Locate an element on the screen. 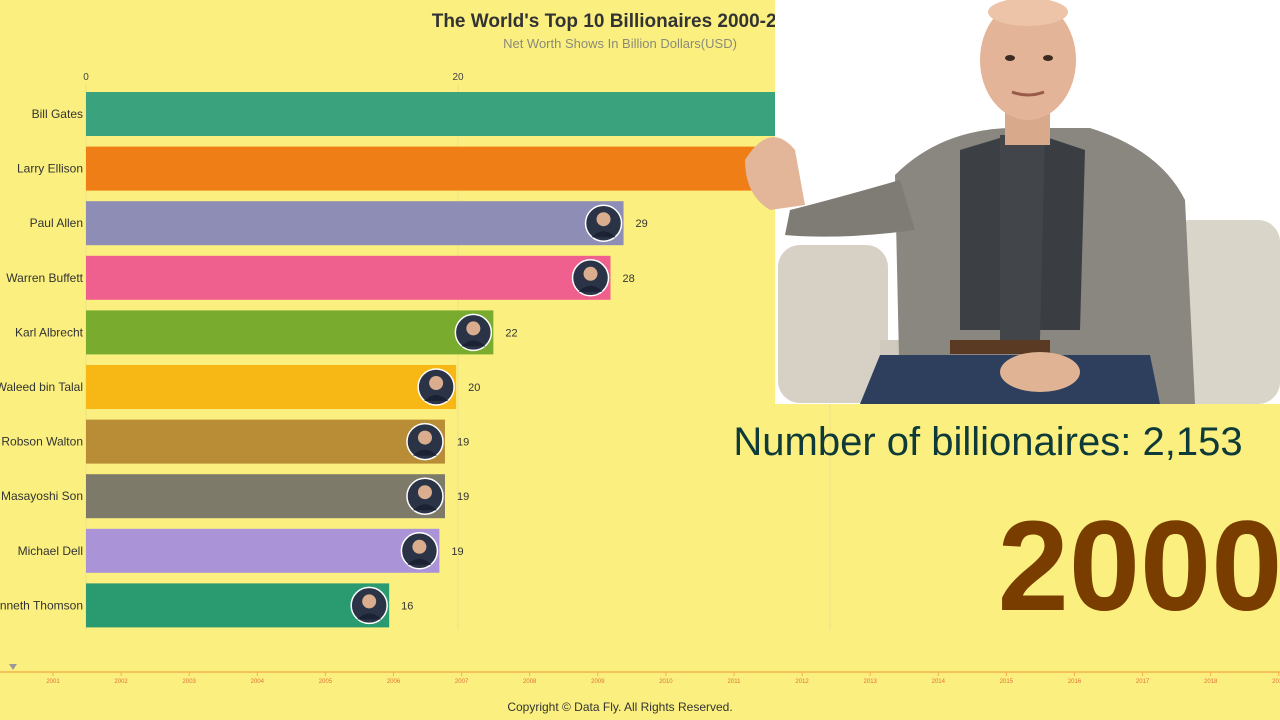  billionaire-count-label: Number of billionaires: 2,153 is located at coordinates (987, 442).